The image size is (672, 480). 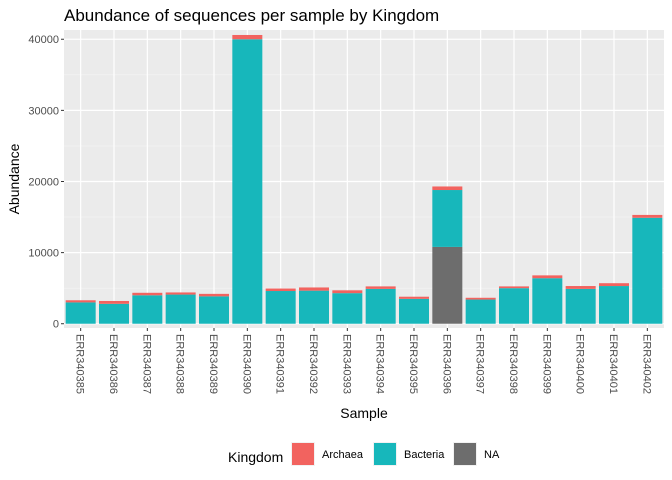 What do you see at coordinates (546, 364) in the screenshot?
I see `x-tick-label: ERR340399` at bounding box center [546, 364].